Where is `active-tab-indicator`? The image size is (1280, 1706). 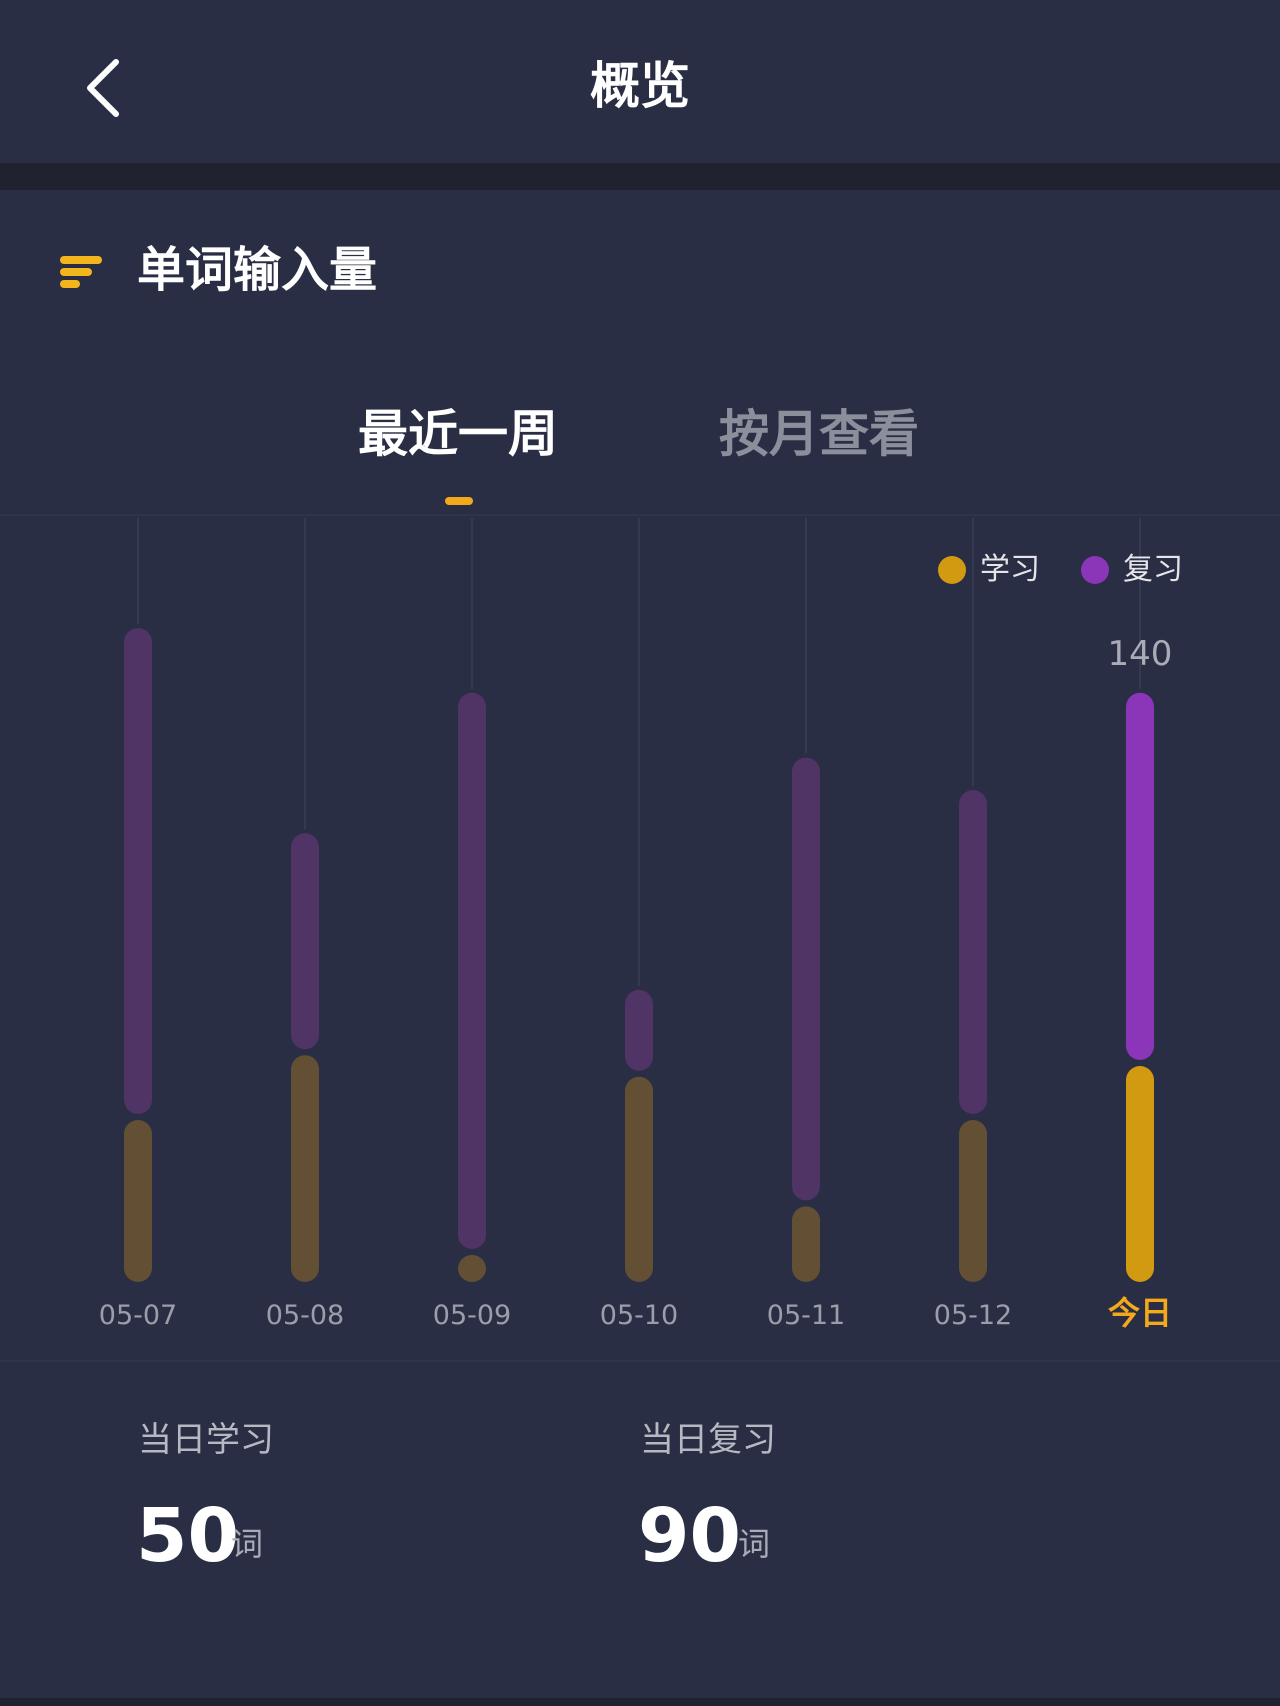
active-tab-indicator is located at coordinates (459, 501).